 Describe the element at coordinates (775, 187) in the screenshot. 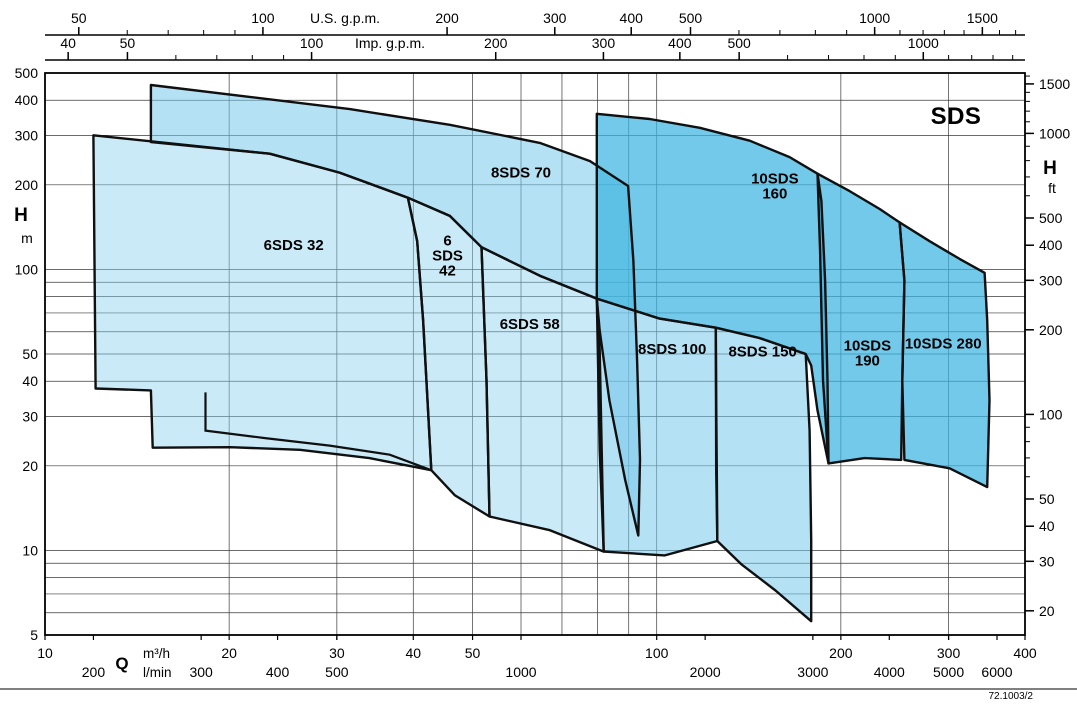

I see `region-label-10SDS-160: 10SDS 160` at that location.